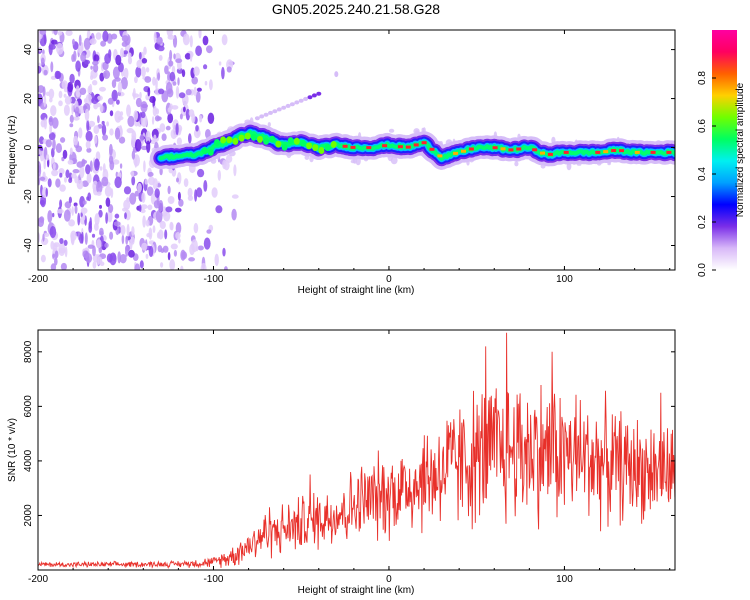 The height and width of the screenshot is (600, 750). Describe the element at coordinates (702, 270) in the screenshot. I see `colorbar-tick-label: 0.0` at that location.